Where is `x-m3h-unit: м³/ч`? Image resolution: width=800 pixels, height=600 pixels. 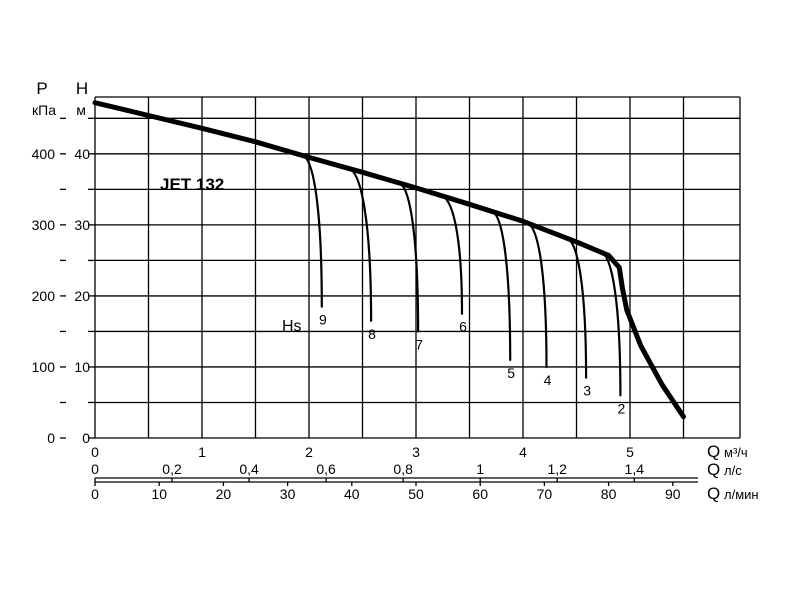 x-m3h-unit: м³/ч is located at coordinates (736, 452).